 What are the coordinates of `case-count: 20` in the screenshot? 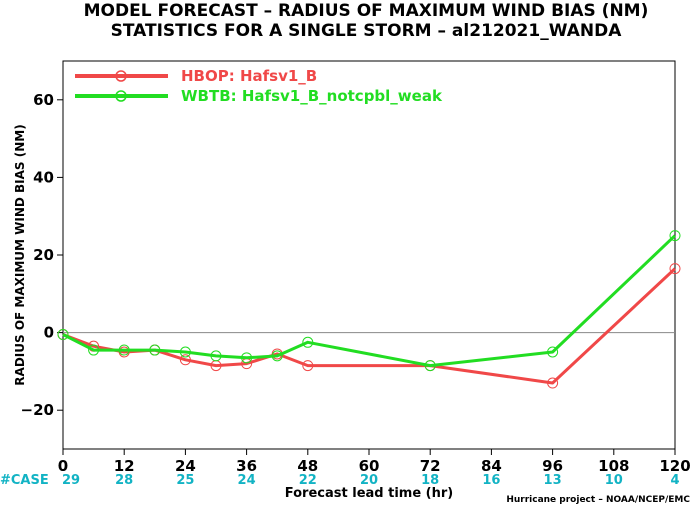 It's located at (369, 480).